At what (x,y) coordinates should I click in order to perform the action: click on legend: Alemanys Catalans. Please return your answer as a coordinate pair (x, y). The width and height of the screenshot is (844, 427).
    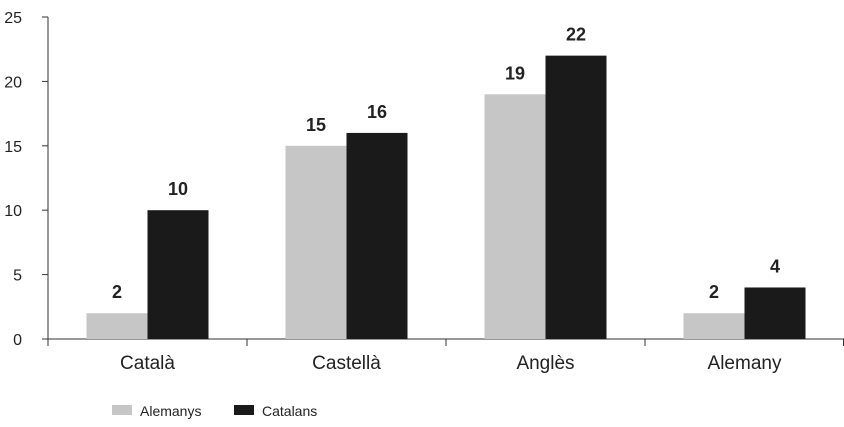
    Looking at the image, I should click on (214, 411).